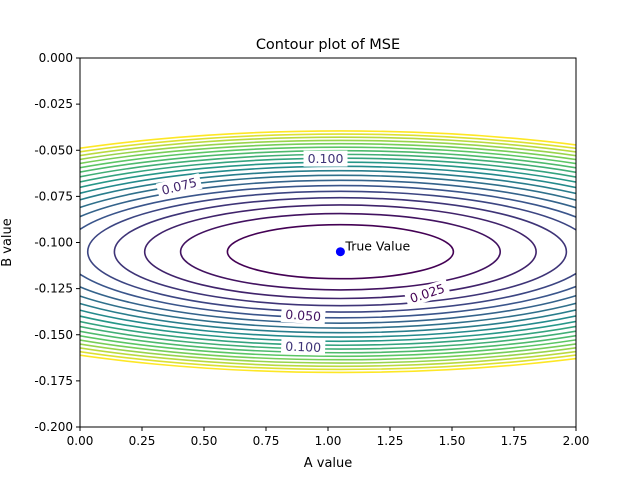  Describe the element at coordinates (53, 427) in the screenshot. I see `y-tick-label: -0.200` at that location.